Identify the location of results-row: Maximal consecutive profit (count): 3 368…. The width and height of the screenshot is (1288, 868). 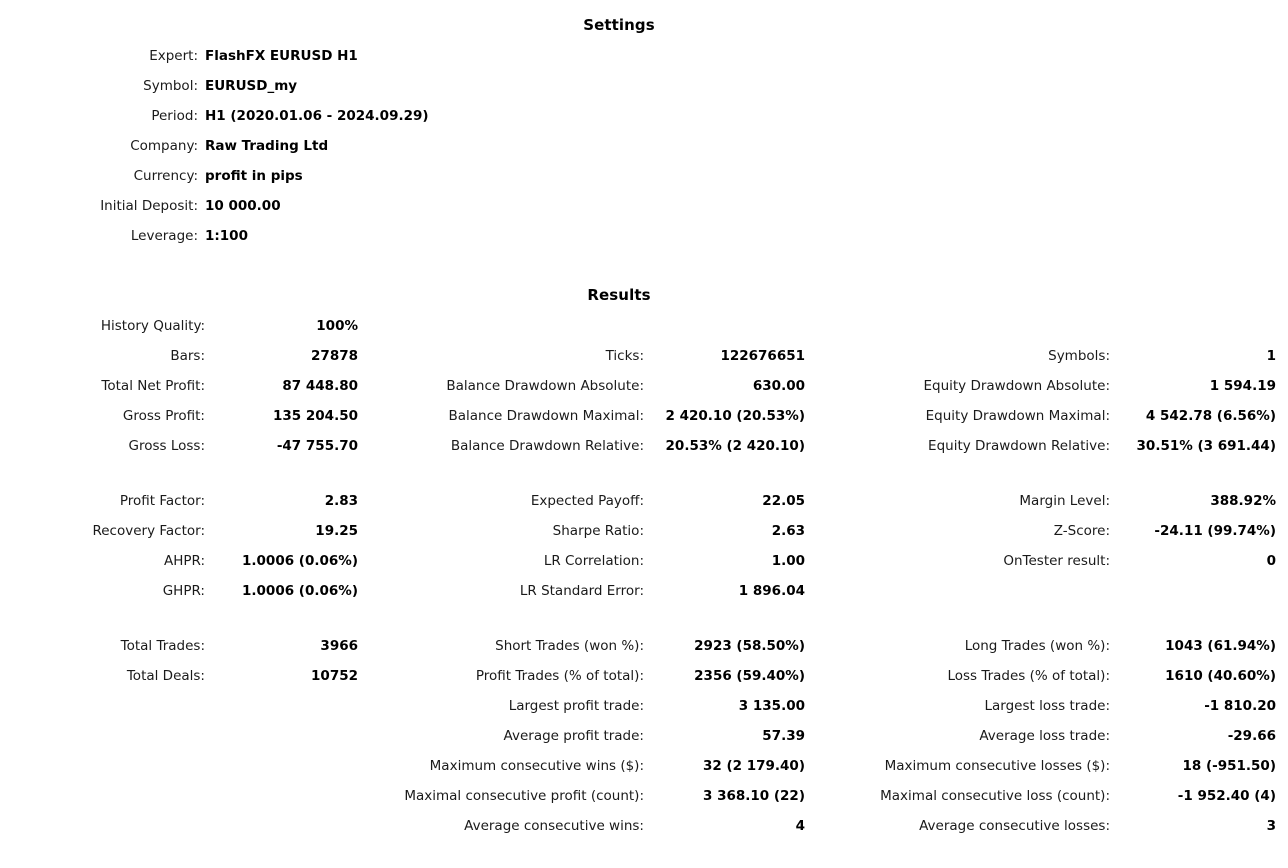
(644, 803).